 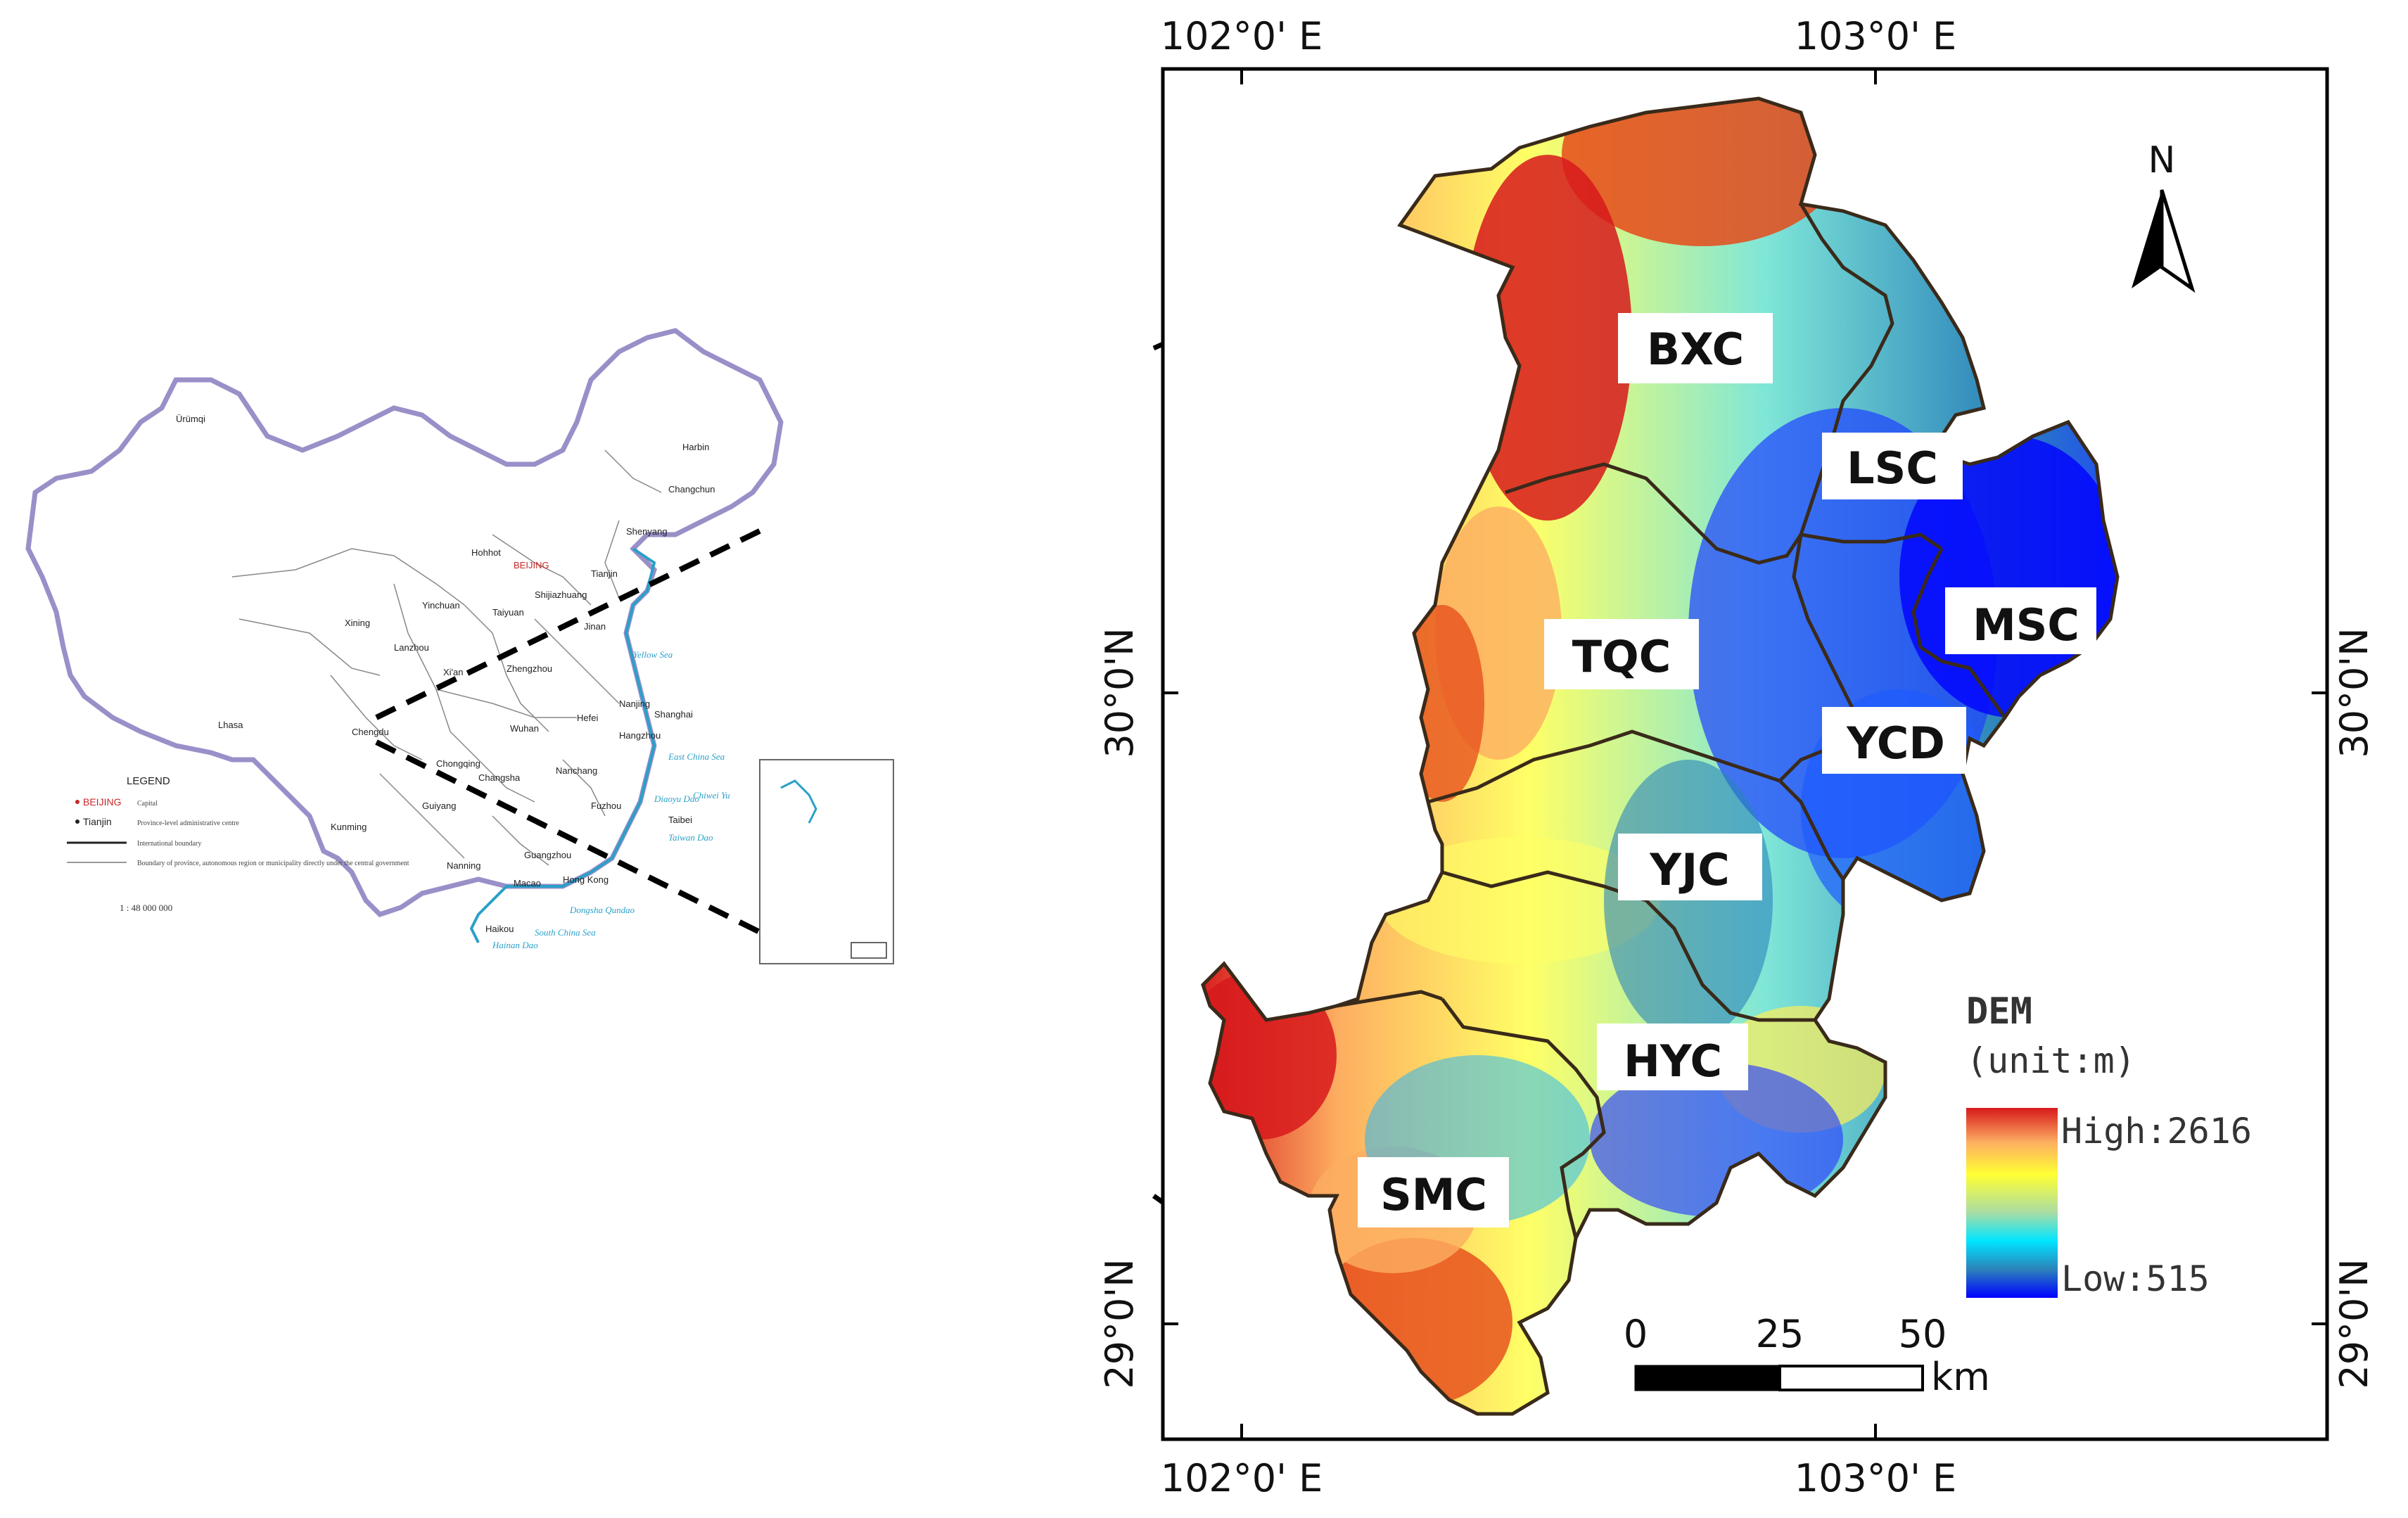 I want to click on inset-legend-desc: Capital, so click(x=147, y=804).